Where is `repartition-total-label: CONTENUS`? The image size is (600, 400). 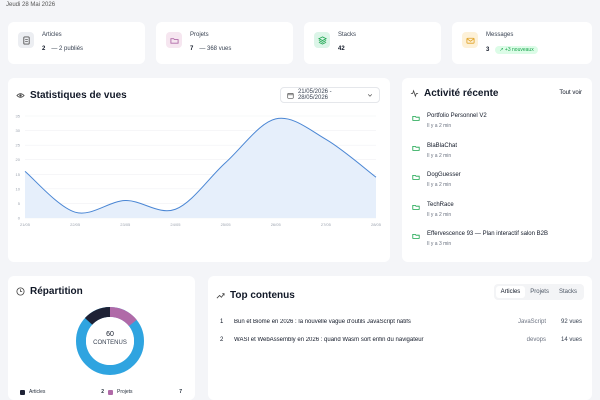
repartition-total-label: CONTENUS is located at coordinates (110, 343).